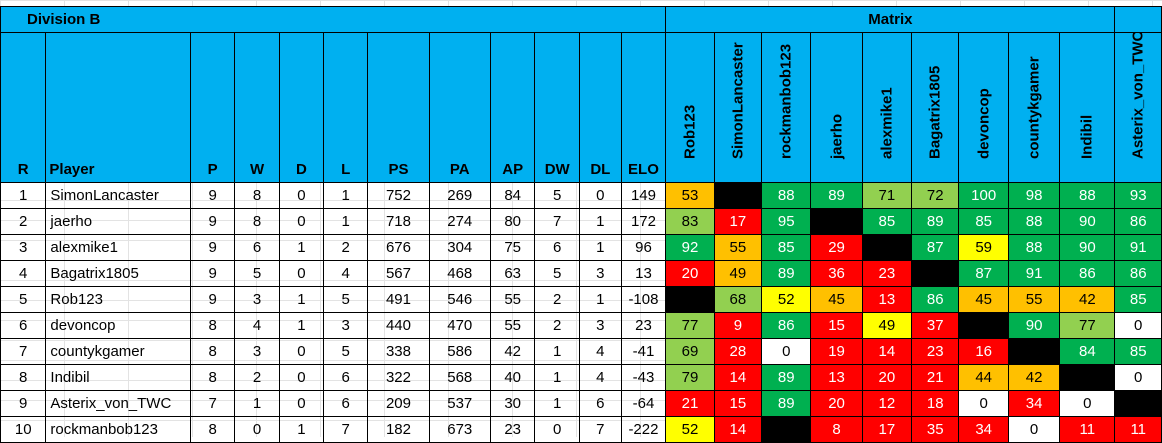  Describe the element at coordinates (643, 221) in the screenshot. I see `cell-elo: 172` at that location.